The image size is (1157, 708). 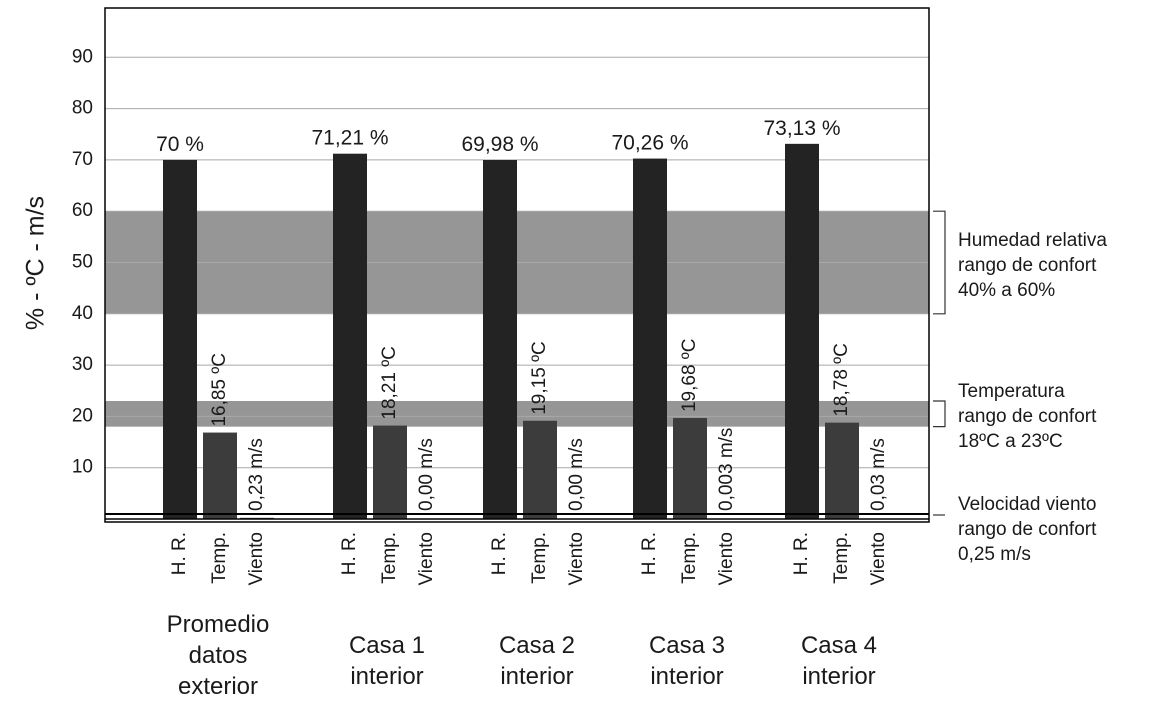 I want to click on bar-value-label: 19,15 ºC, so click(x=539, y=378).